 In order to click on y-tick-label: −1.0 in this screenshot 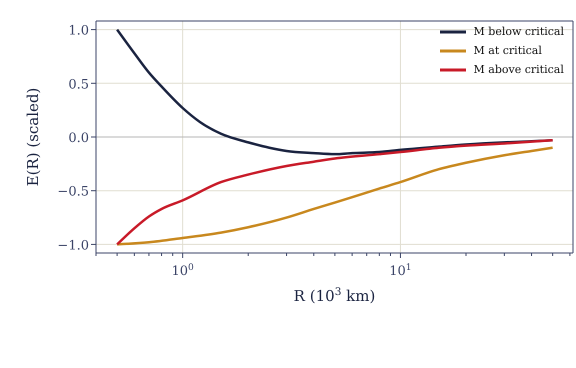, I will do `click(73, 246)`.